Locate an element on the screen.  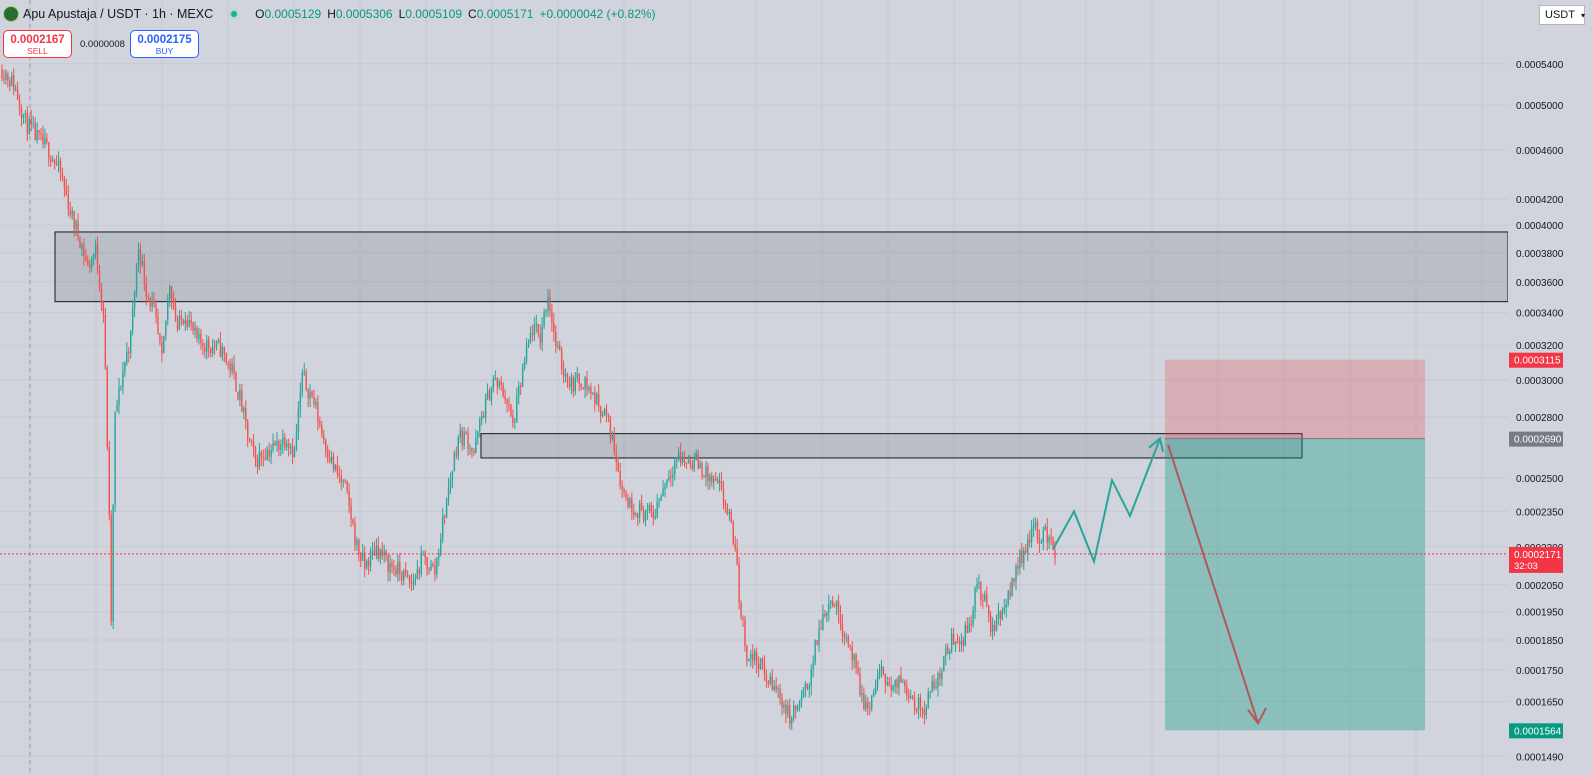
market-status-icon is located at coordinates (234, 14).